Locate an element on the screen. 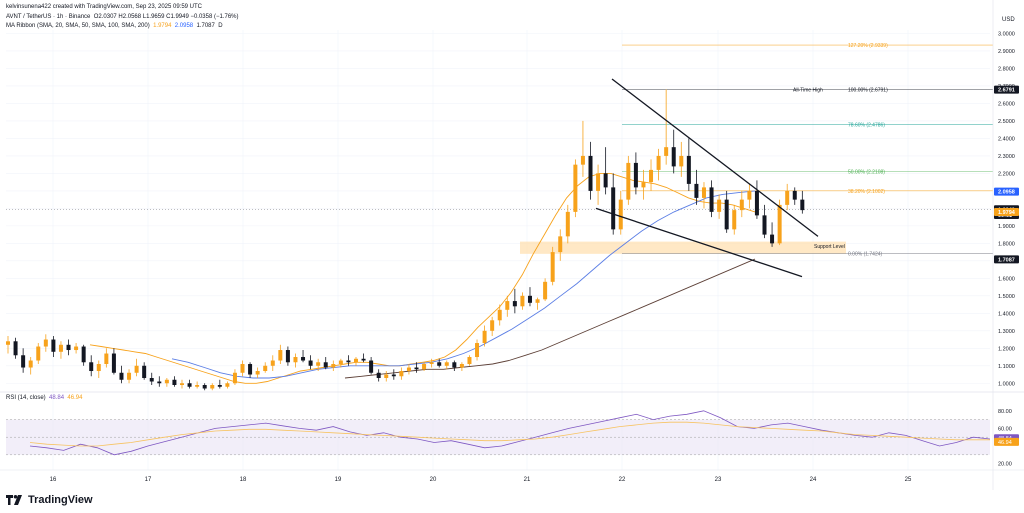  rsi-tick-label: 60.00 is located at coordinates (1005, 429).